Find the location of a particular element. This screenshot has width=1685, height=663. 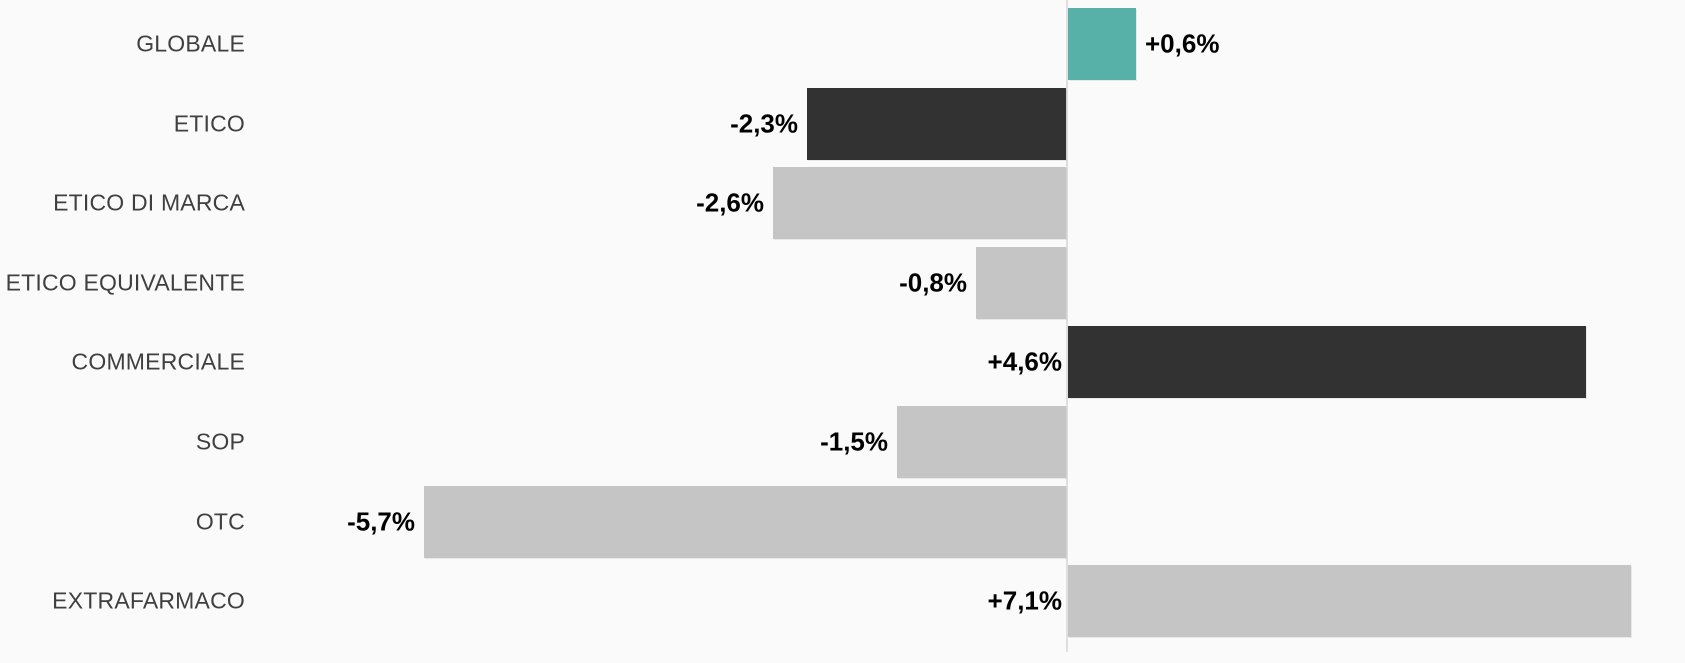

category-label-commerciale: COMMERCIALE is located at coordinates (158, 361).